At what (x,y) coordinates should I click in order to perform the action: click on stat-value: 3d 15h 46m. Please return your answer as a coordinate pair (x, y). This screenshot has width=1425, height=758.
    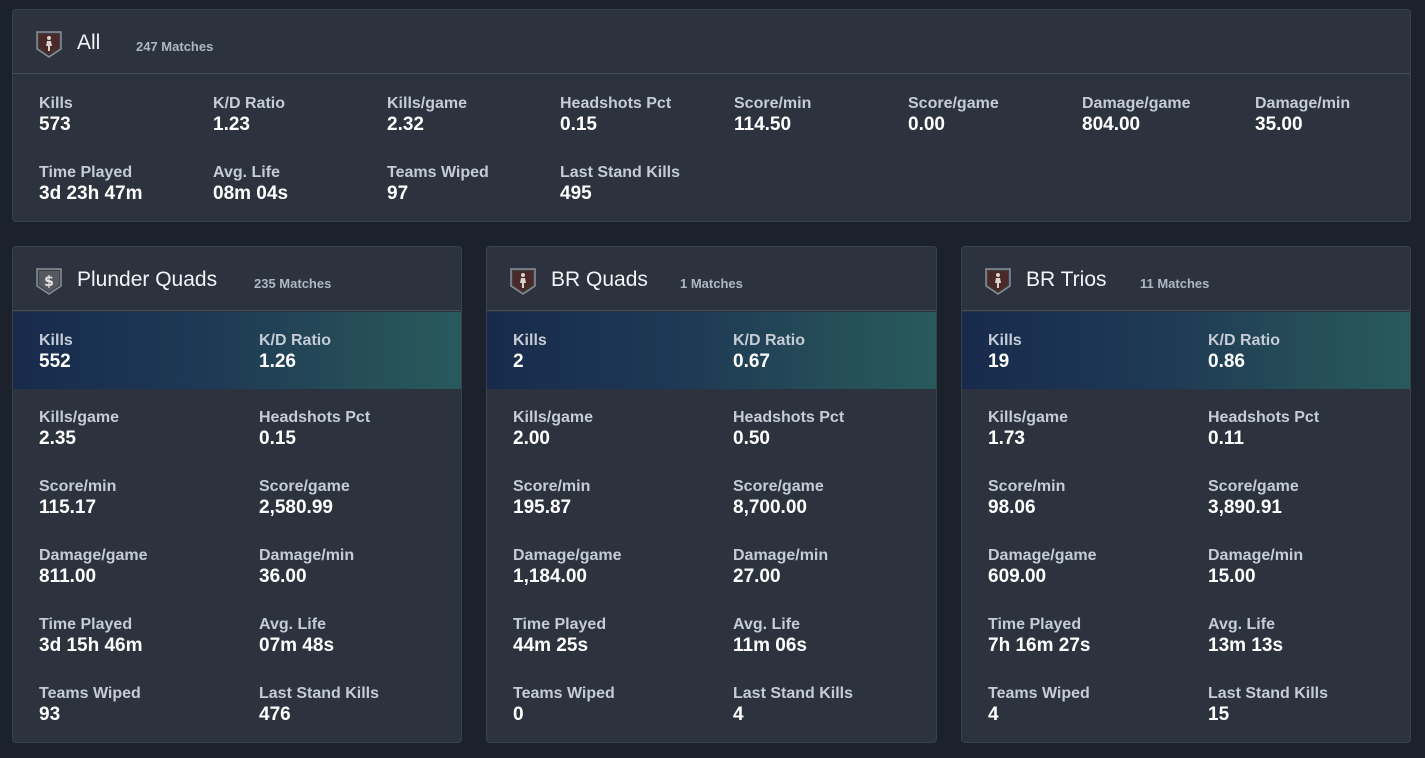
    Looking at the image, I should click on (91, 645).